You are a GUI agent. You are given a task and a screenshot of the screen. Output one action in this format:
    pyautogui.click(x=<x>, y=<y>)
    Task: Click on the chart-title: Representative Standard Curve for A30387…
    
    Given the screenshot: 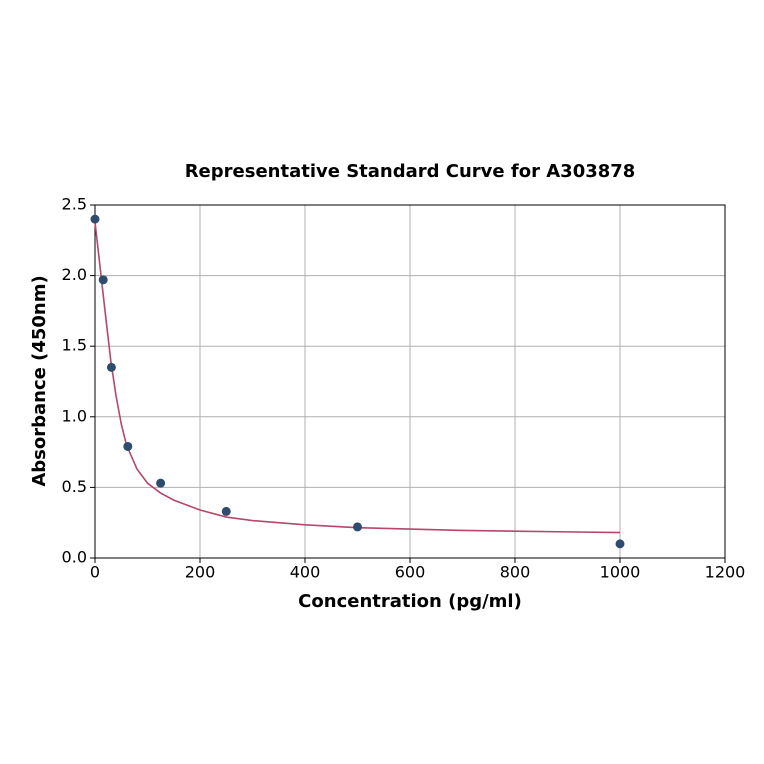 What is the action you would take?
    pyautogui.click(x=410, y=171)
    